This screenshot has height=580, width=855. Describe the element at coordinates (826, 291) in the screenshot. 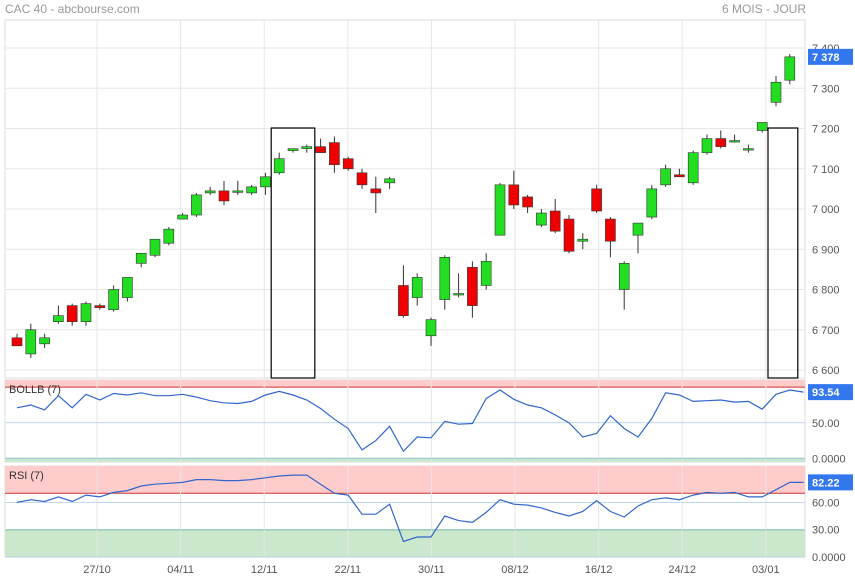

I see `price-y-tick: 6 800` at that location.